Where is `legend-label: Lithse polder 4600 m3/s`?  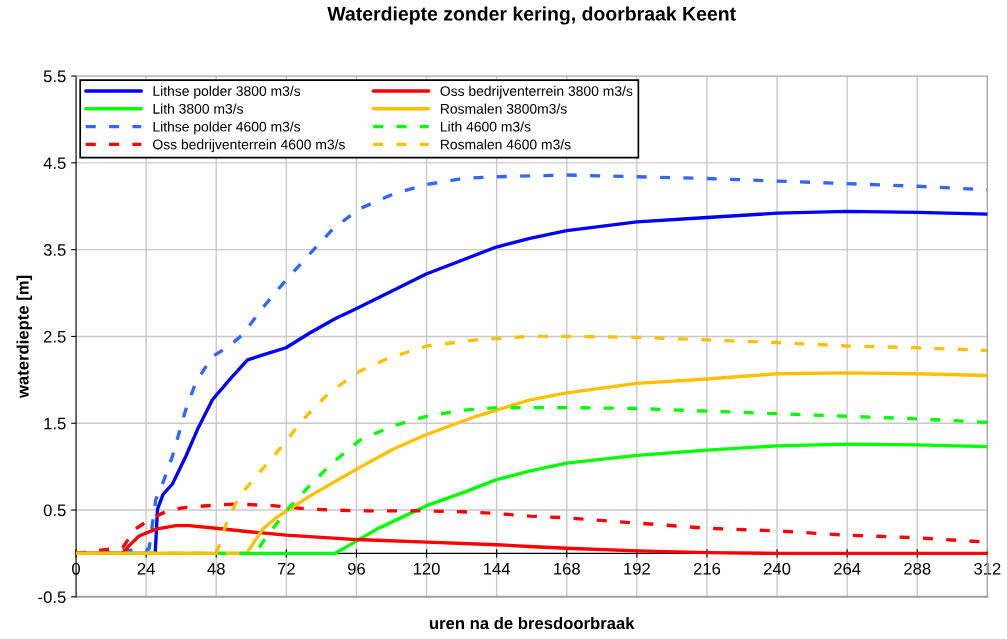
legend-label: Lithse polder 4600 m3/s is located at coordinates (227, 128).